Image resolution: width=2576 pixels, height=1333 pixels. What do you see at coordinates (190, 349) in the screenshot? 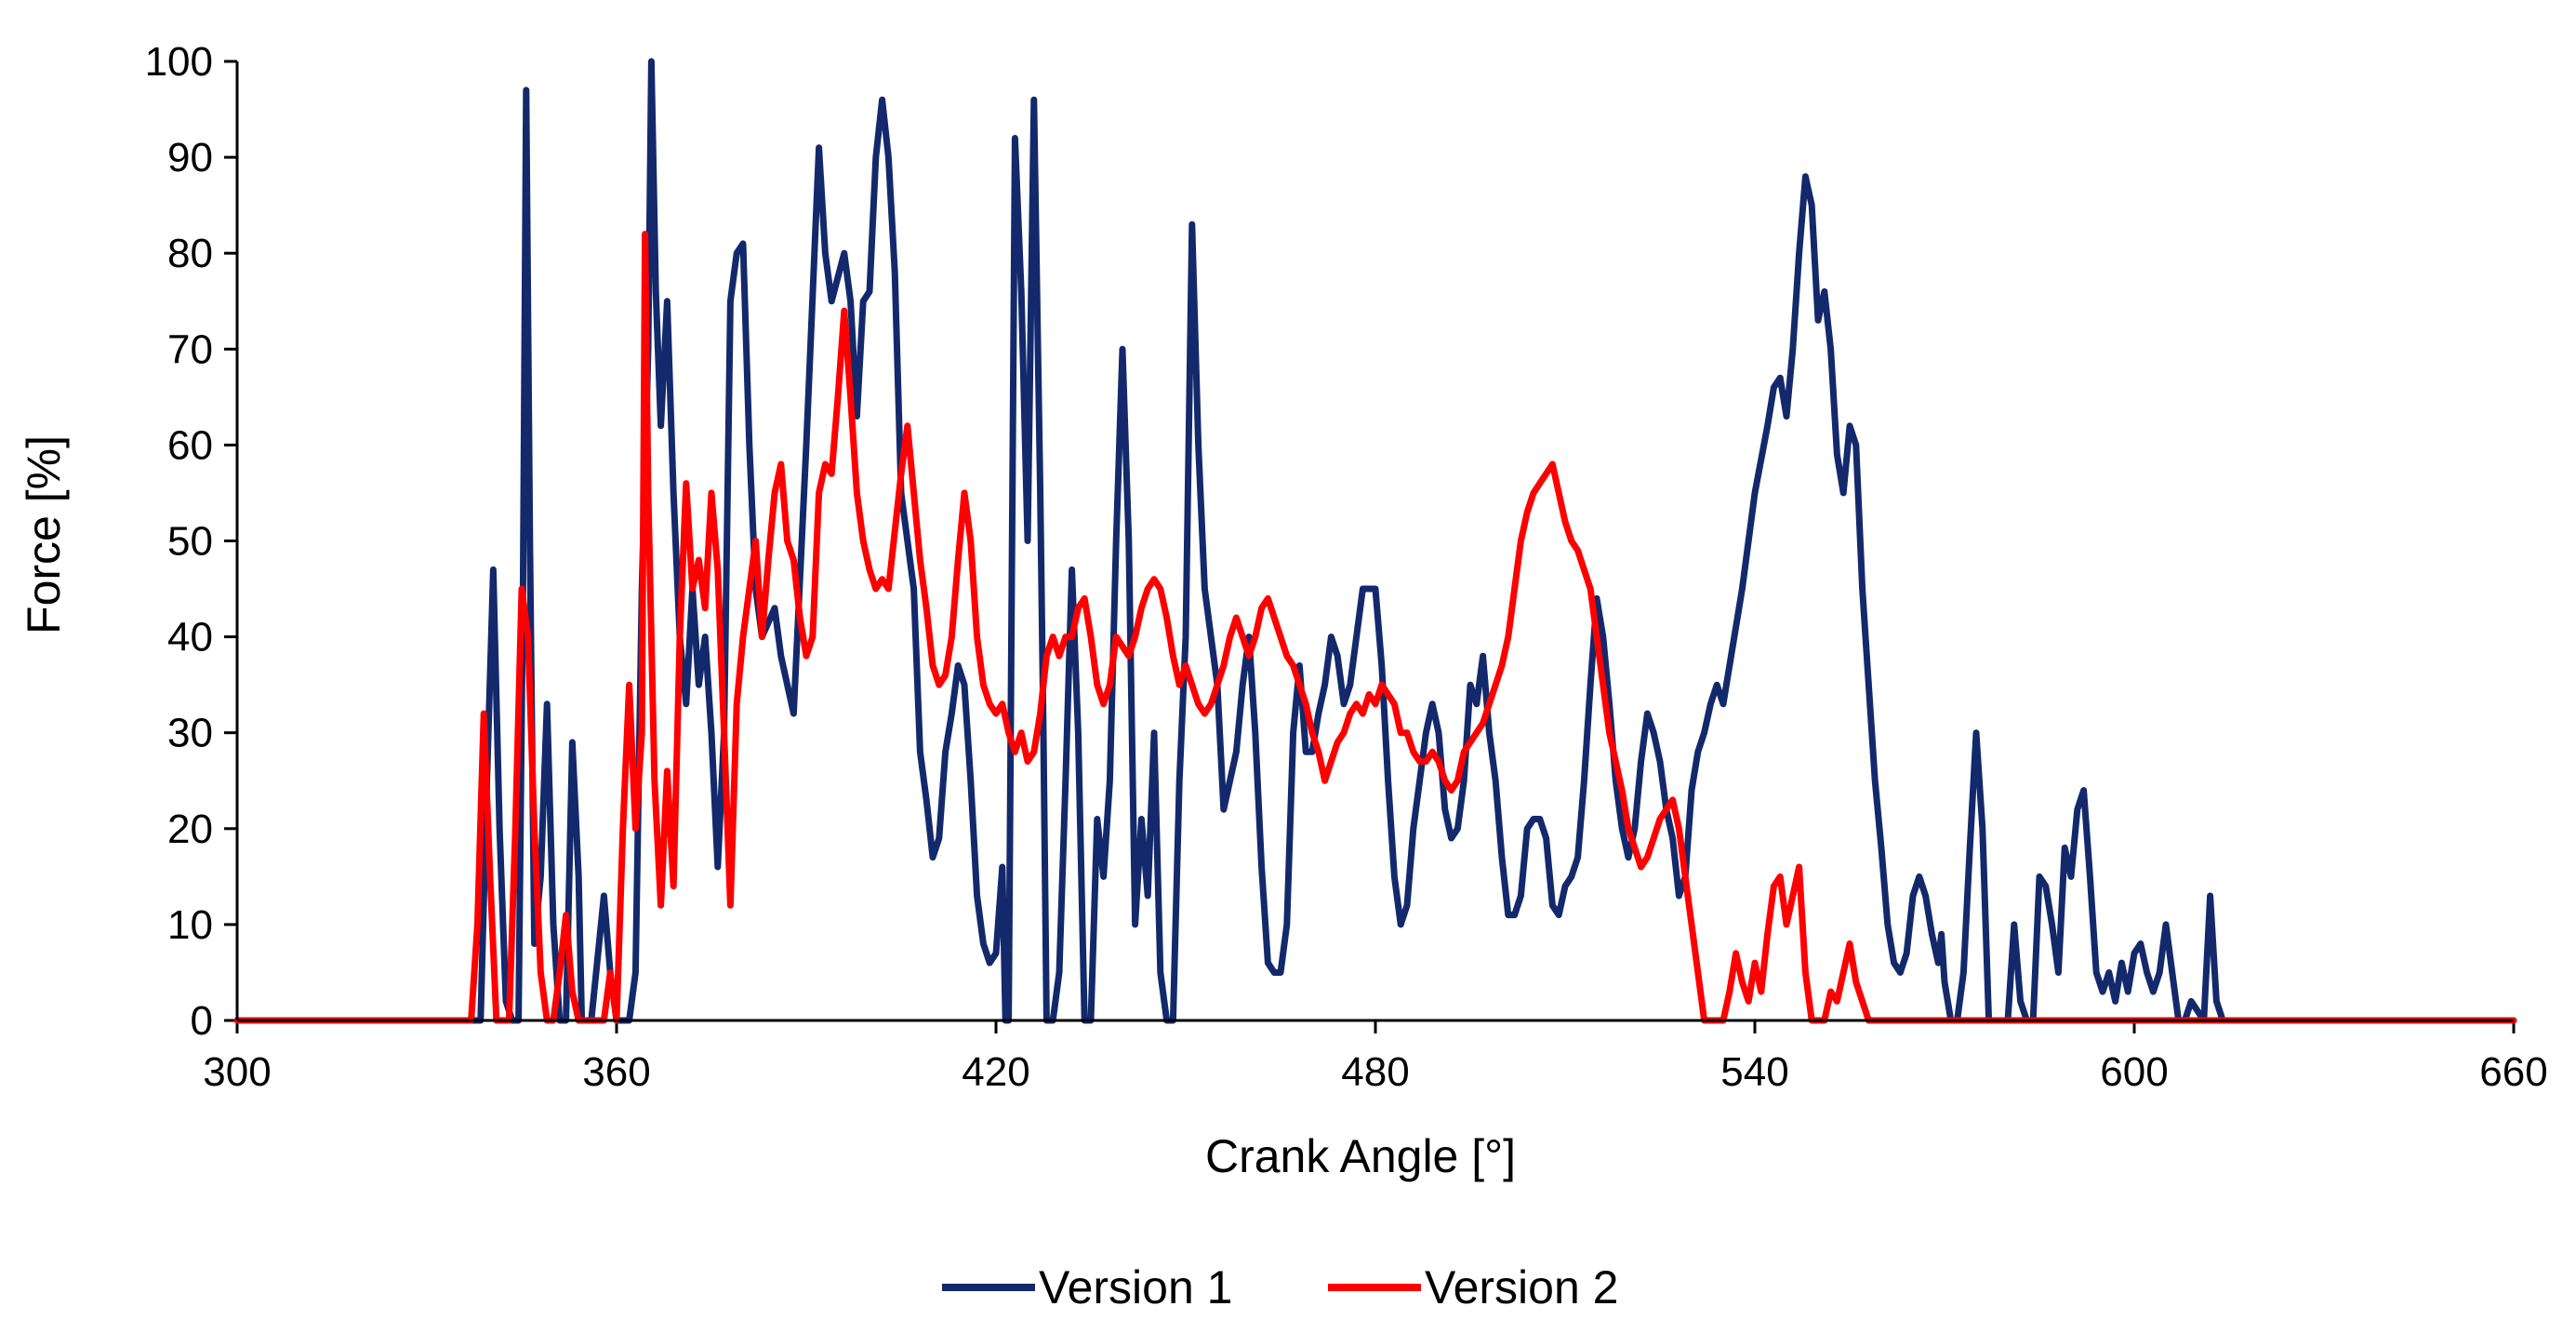
I see `y-tick-label: 70` at bounding box center [190, 349].